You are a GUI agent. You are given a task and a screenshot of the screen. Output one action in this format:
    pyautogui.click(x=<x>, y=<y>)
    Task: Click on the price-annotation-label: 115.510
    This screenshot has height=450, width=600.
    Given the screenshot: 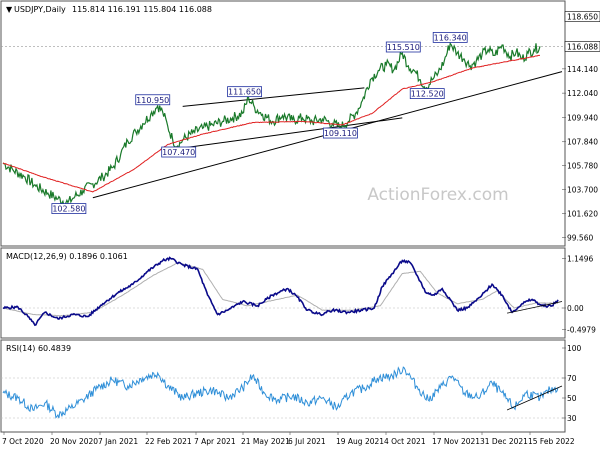 What is the action you would take?
    pyautogui.click(x=403, y=47)
    